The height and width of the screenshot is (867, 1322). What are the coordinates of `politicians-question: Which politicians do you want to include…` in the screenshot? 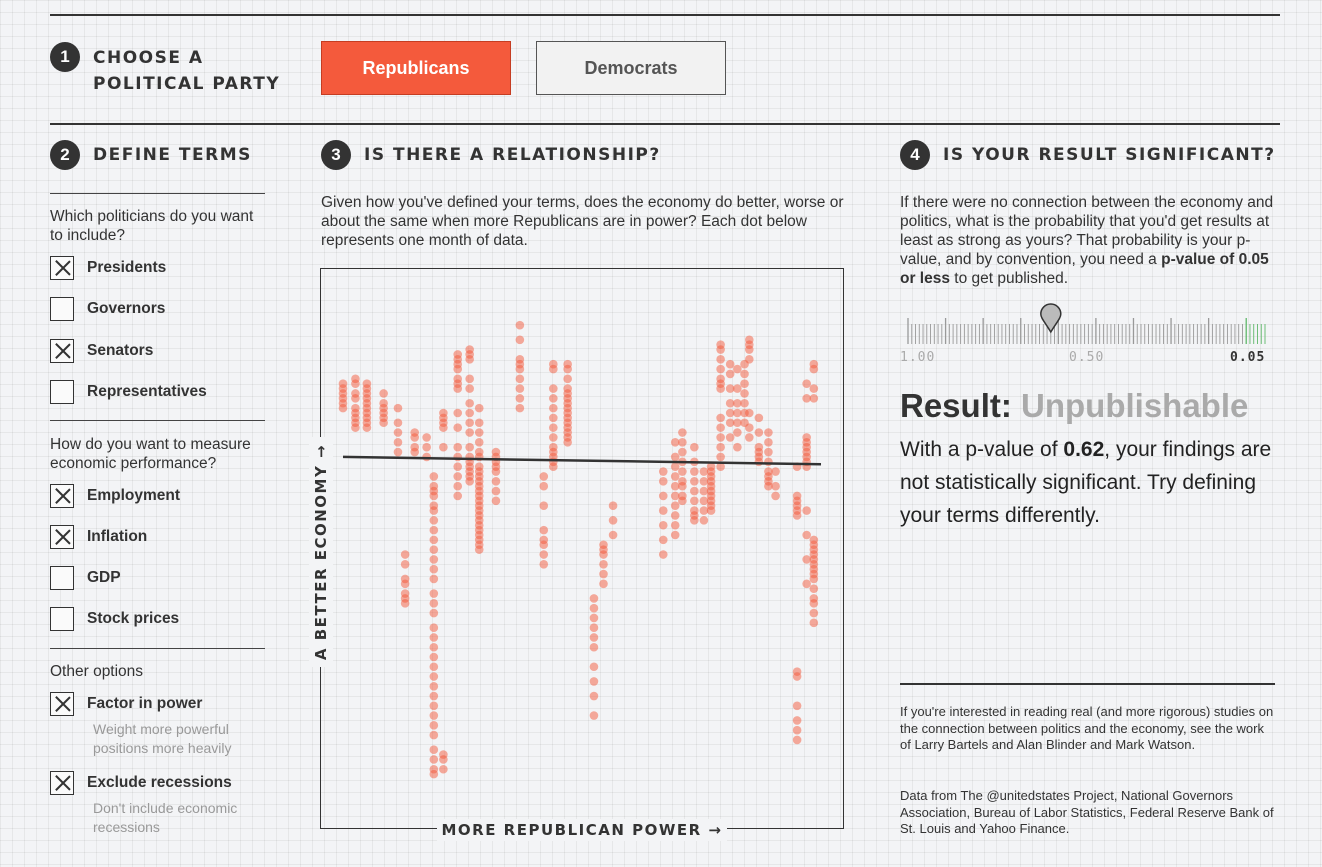 It's located at (152, 226).